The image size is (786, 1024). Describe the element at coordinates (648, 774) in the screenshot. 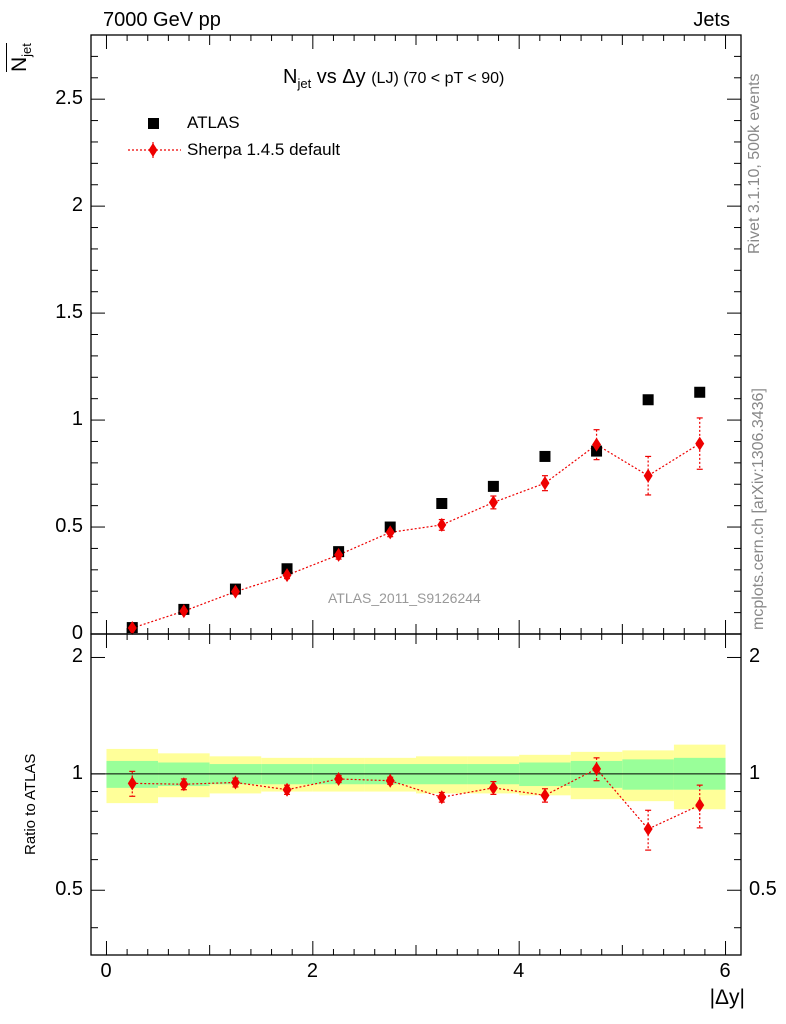

I see `band-inner-bin` at that location.